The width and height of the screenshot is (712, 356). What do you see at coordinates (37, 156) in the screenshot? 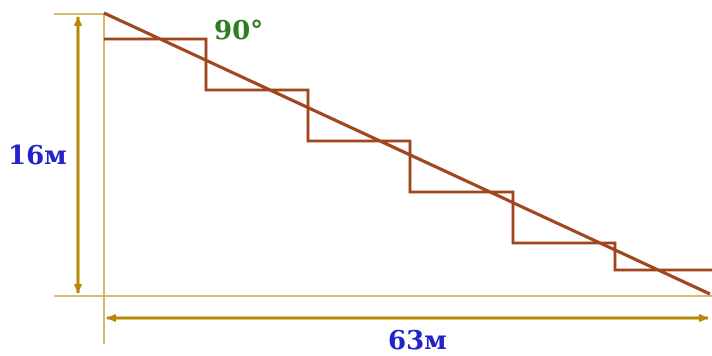
I see `height-label: 16м` at bounding box center [37, 156].